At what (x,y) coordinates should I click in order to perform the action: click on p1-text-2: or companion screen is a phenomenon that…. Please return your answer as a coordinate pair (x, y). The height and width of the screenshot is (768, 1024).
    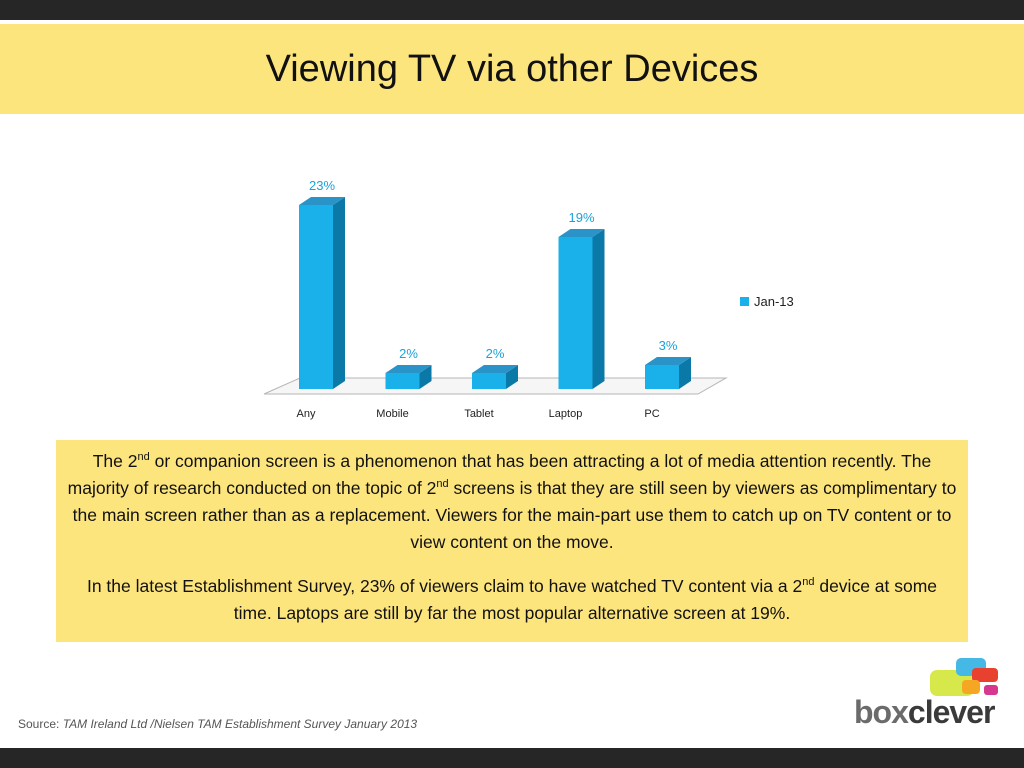
    Looking at the image, I should click on (499, 474).